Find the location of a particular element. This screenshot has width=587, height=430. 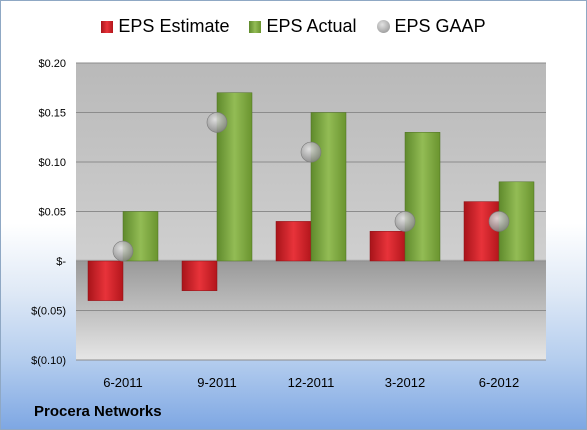

x-tick-label: 9-2011 is located at coordinates (217, 382).